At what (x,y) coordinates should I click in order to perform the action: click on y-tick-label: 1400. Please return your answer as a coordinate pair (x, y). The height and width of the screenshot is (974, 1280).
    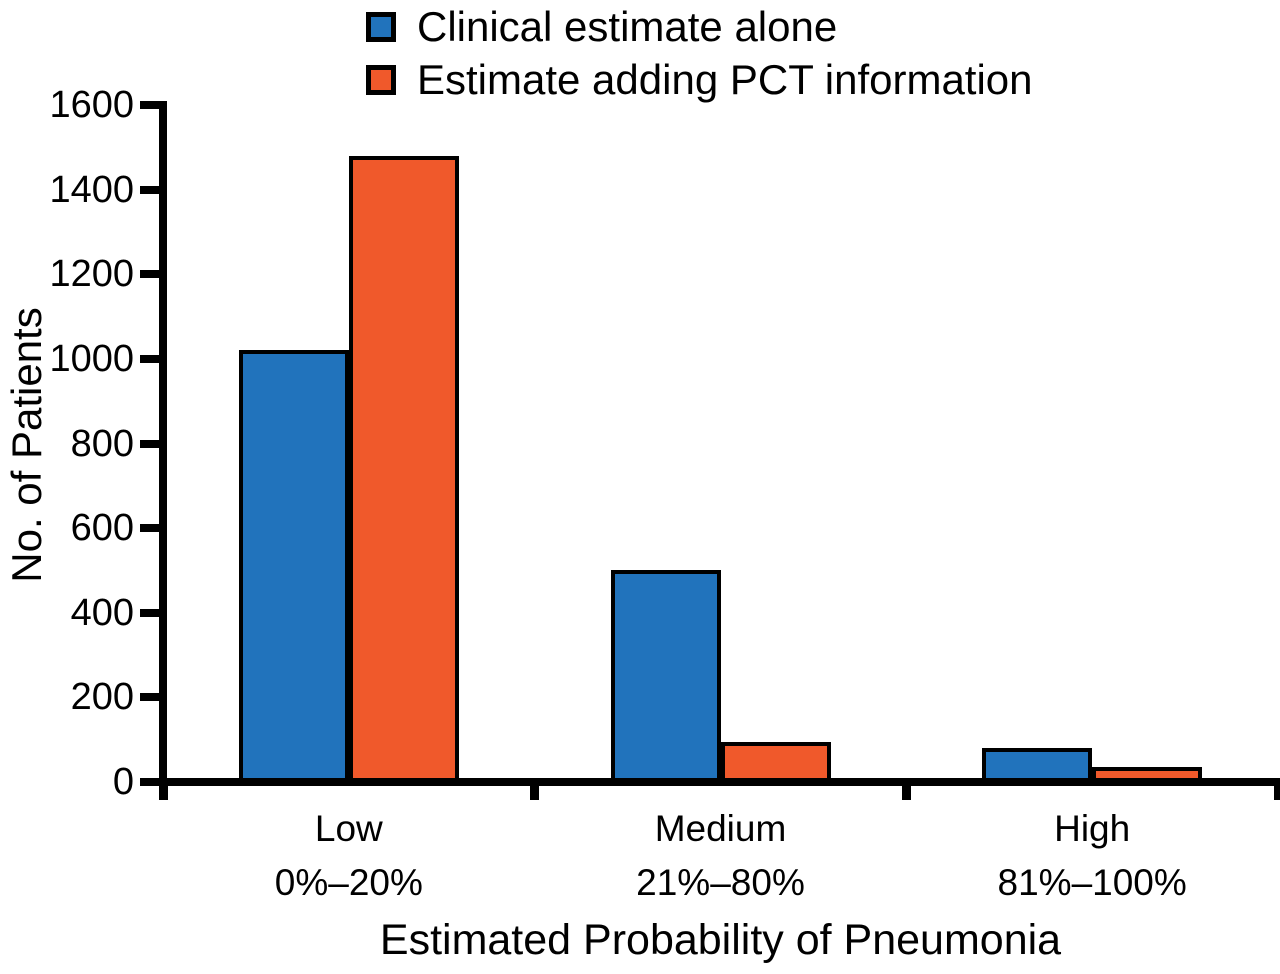
    Looking at the image, I should click on (91, 189).